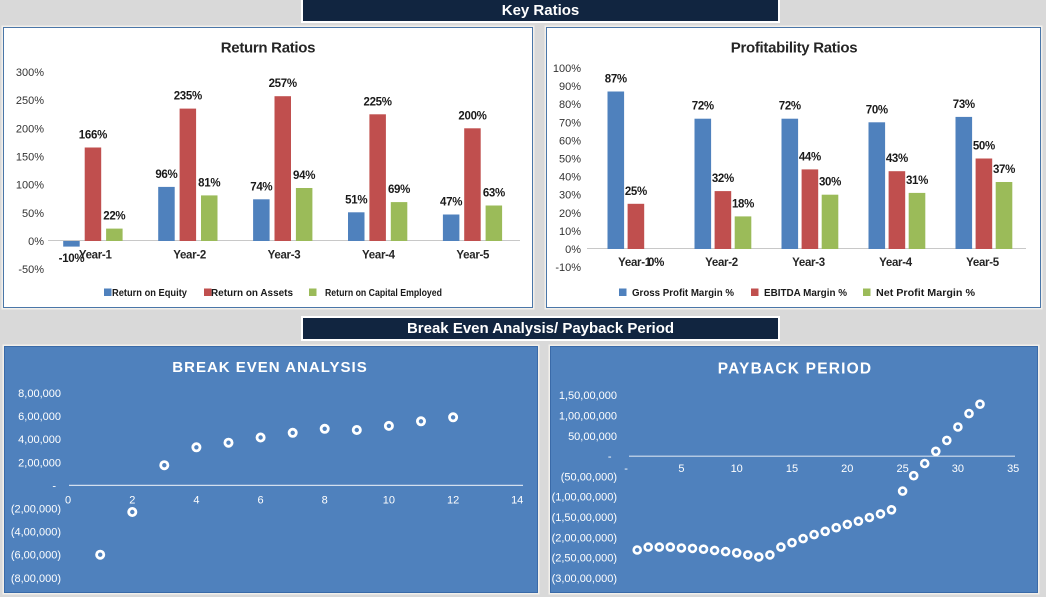 Image resolution: width=1046 pixels, height=597 pixels. What do you see at coordinates (847, 469) in the screenshot?
I see `svg-text: 20` at bounding box center [847, 469].